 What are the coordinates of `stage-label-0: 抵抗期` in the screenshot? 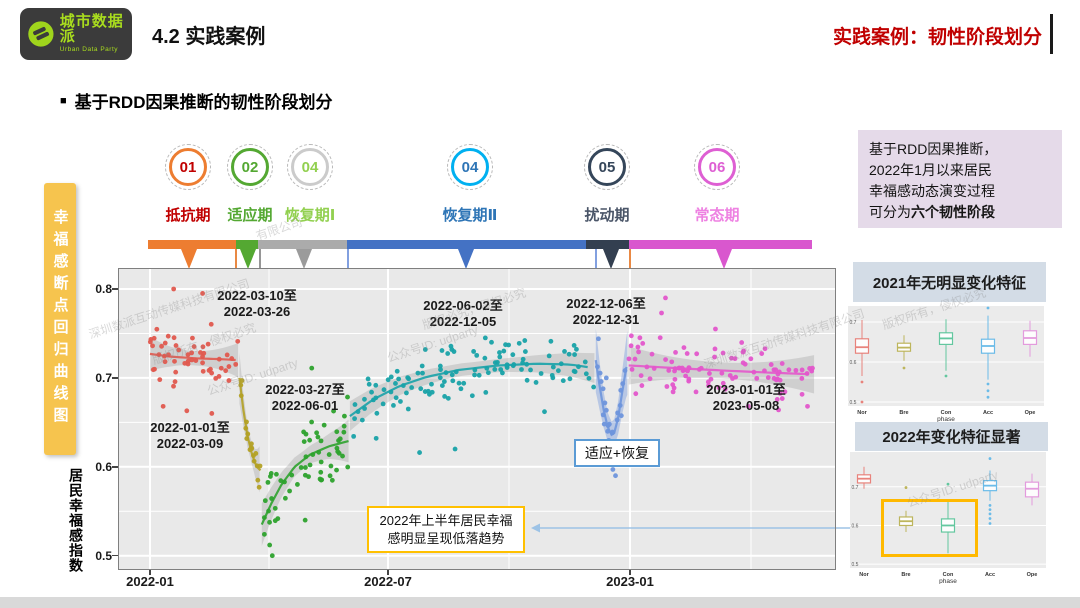 It's located at (188, 215).